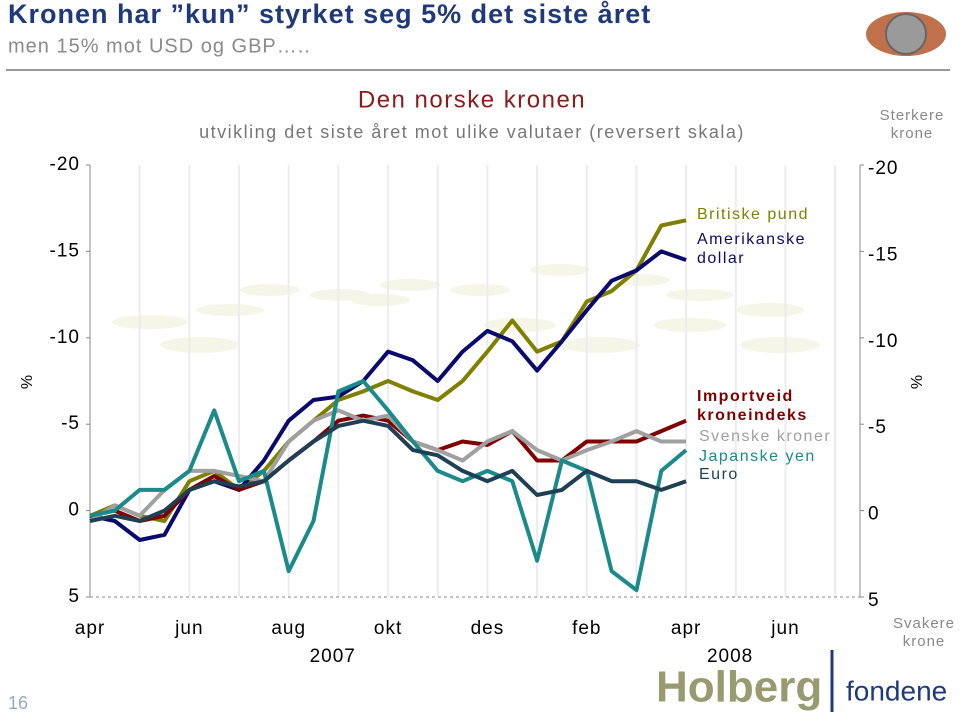 The image size is (960, 720). I want to click on y-tick-label: -5, so click(70, 423).